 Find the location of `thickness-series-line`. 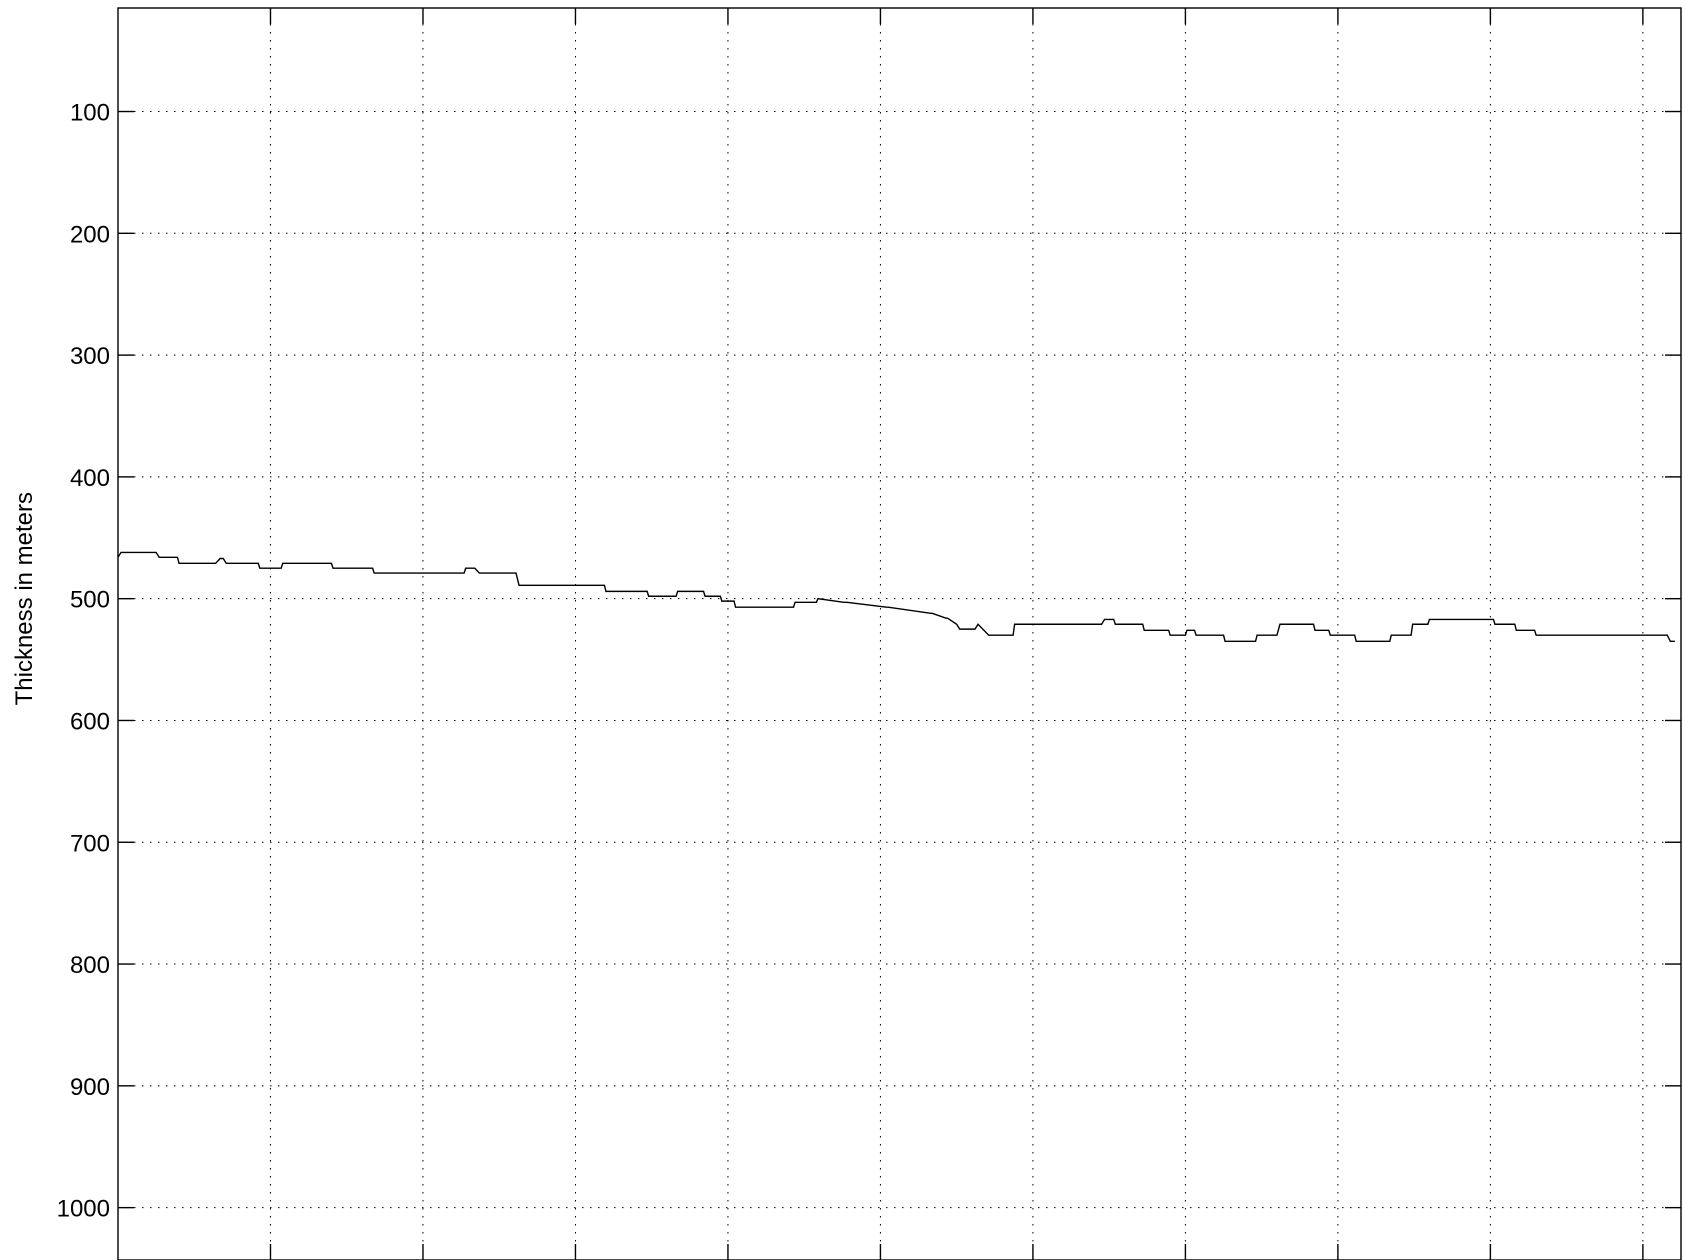

thickness-series-line is located at coordinates (896, 597).